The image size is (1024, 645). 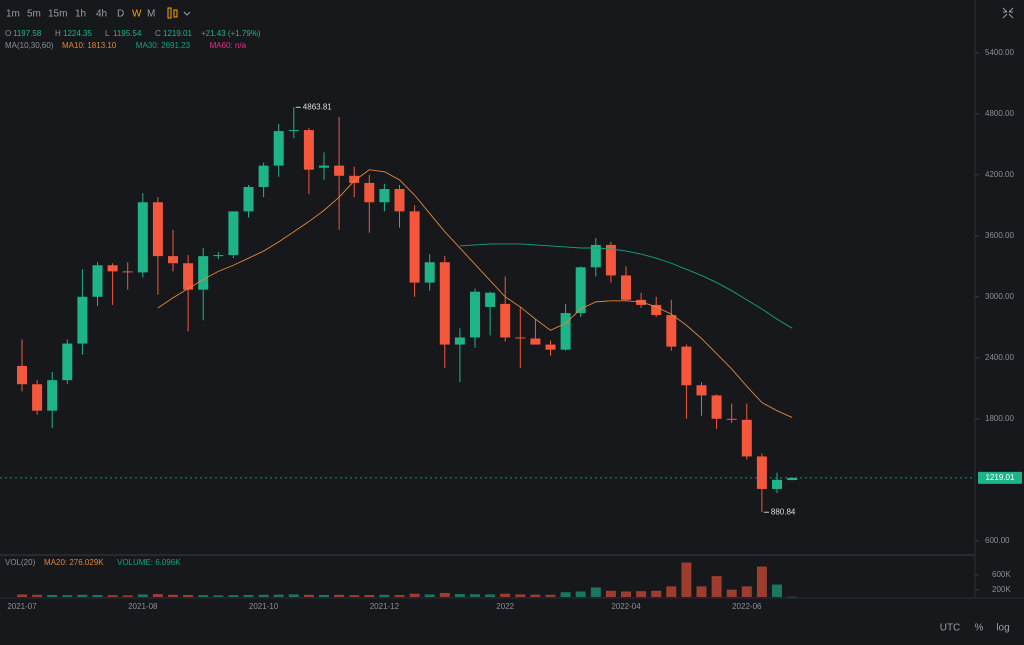 I want to click on icon-part, so click(x=175, y=13).